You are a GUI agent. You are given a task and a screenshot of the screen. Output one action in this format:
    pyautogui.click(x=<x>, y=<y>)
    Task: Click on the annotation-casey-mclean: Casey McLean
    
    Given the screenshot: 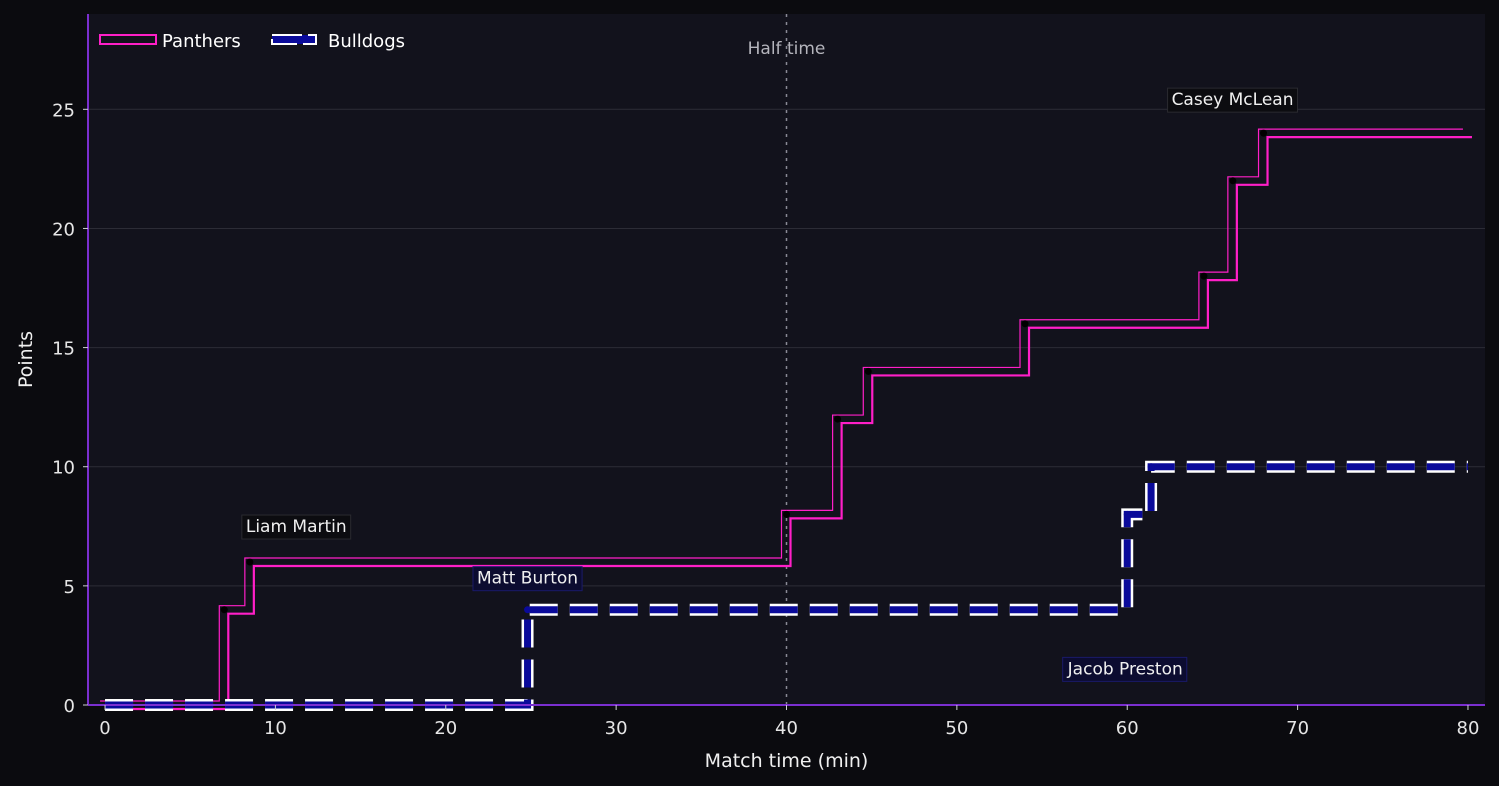 What is the action you would take?
    pyautogui.click(x=1232, y=100)
    